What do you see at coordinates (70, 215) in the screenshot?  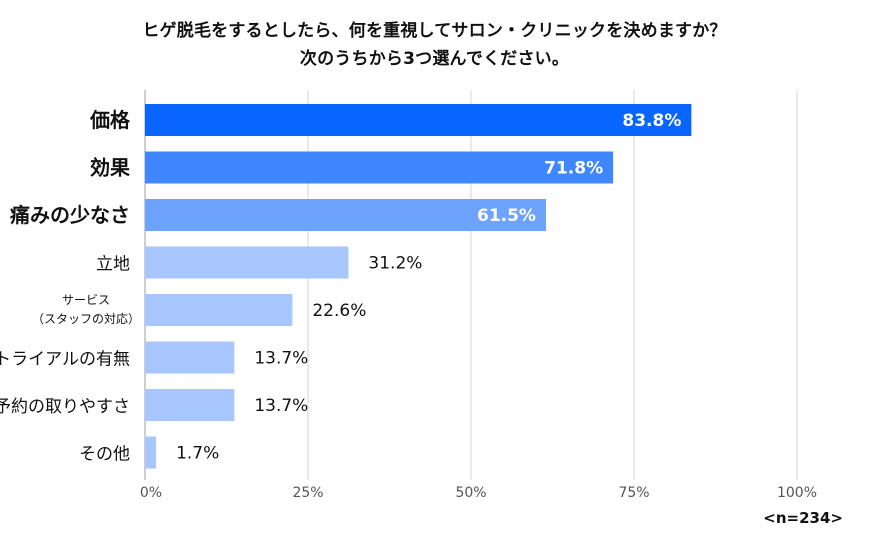 I see `category-label: 痛みの少なさ` at bounding box center [70, 215].